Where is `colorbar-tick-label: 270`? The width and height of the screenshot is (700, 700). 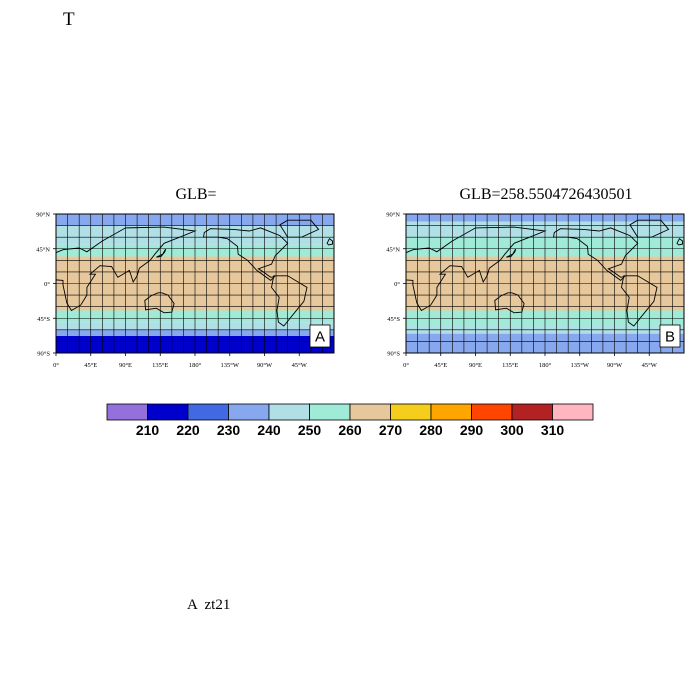
colorbar-tick-label: 270 is located at coordinates (391, 430).